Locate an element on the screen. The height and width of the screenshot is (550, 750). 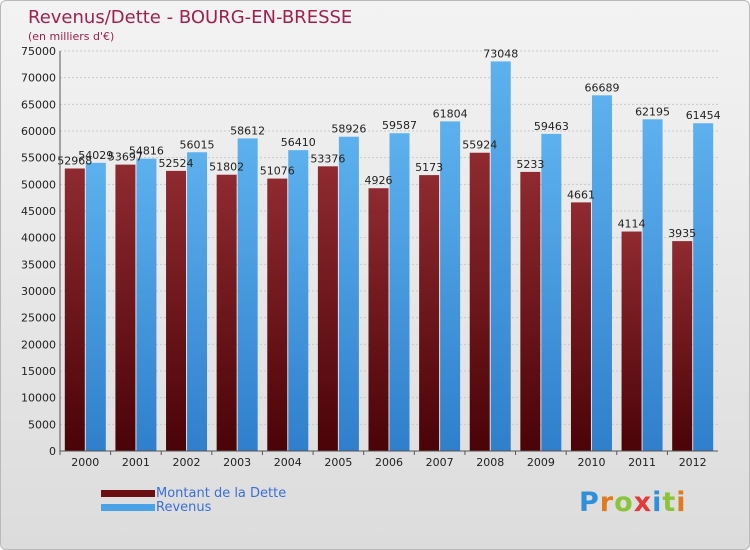
y-tick-label: 70000 is located at coordinates (38, 78).